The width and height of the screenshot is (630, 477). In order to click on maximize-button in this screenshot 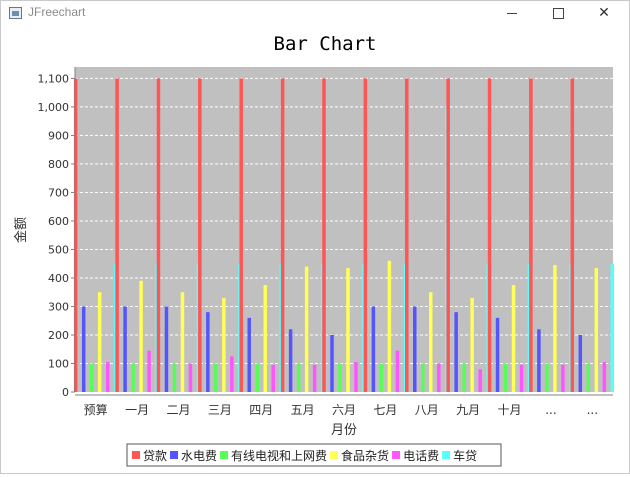, I will do `click(558, 13)`.